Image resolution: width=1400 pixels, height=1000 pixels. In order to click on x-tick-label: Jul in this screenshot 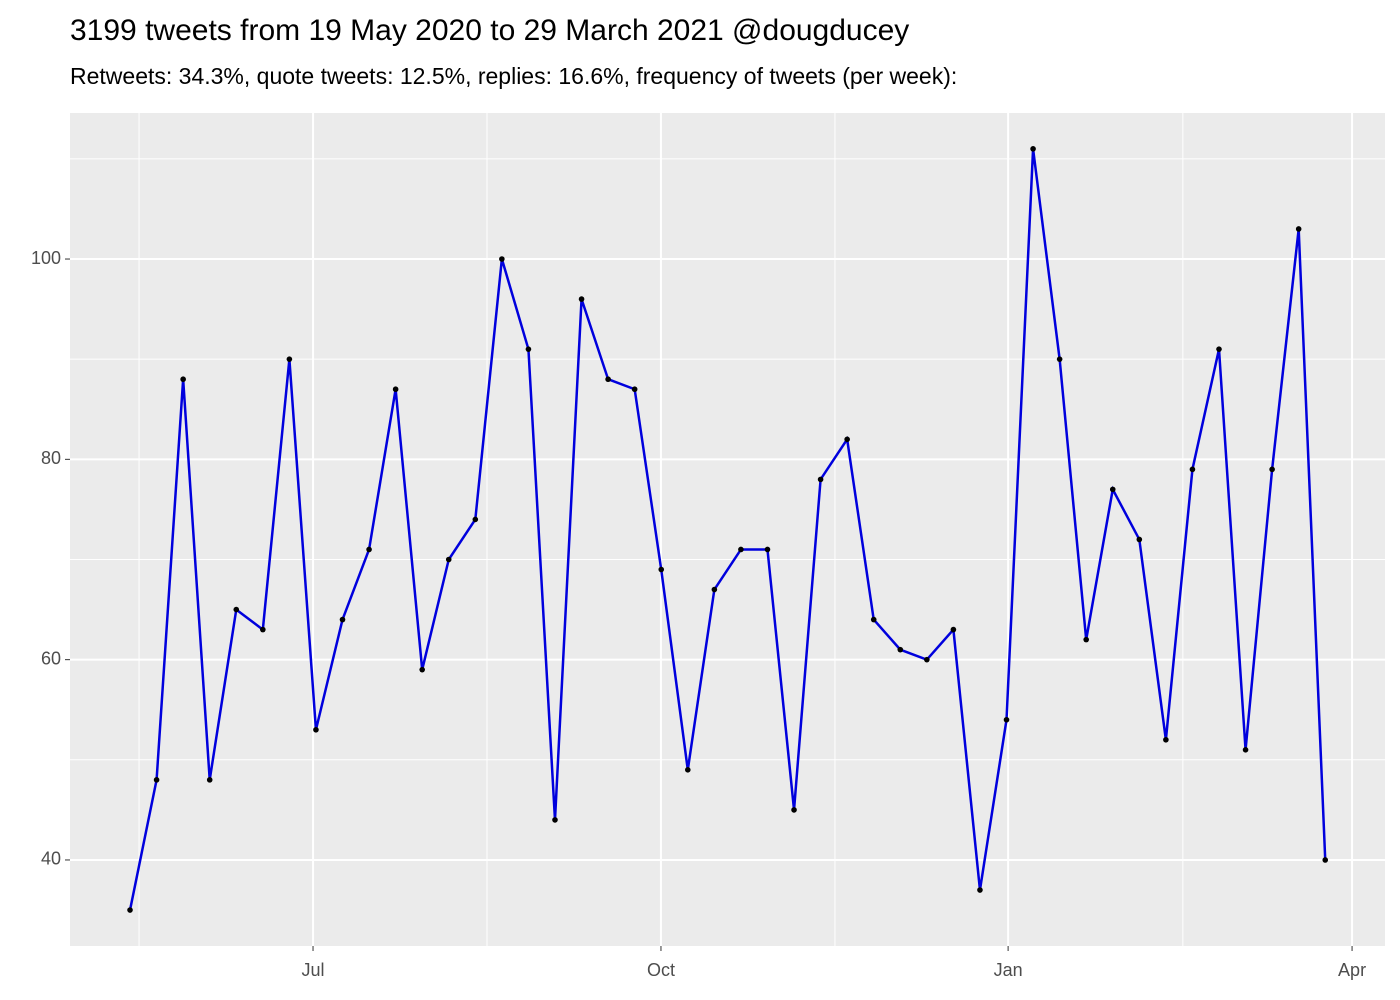, I will do `click(313, 970)`.